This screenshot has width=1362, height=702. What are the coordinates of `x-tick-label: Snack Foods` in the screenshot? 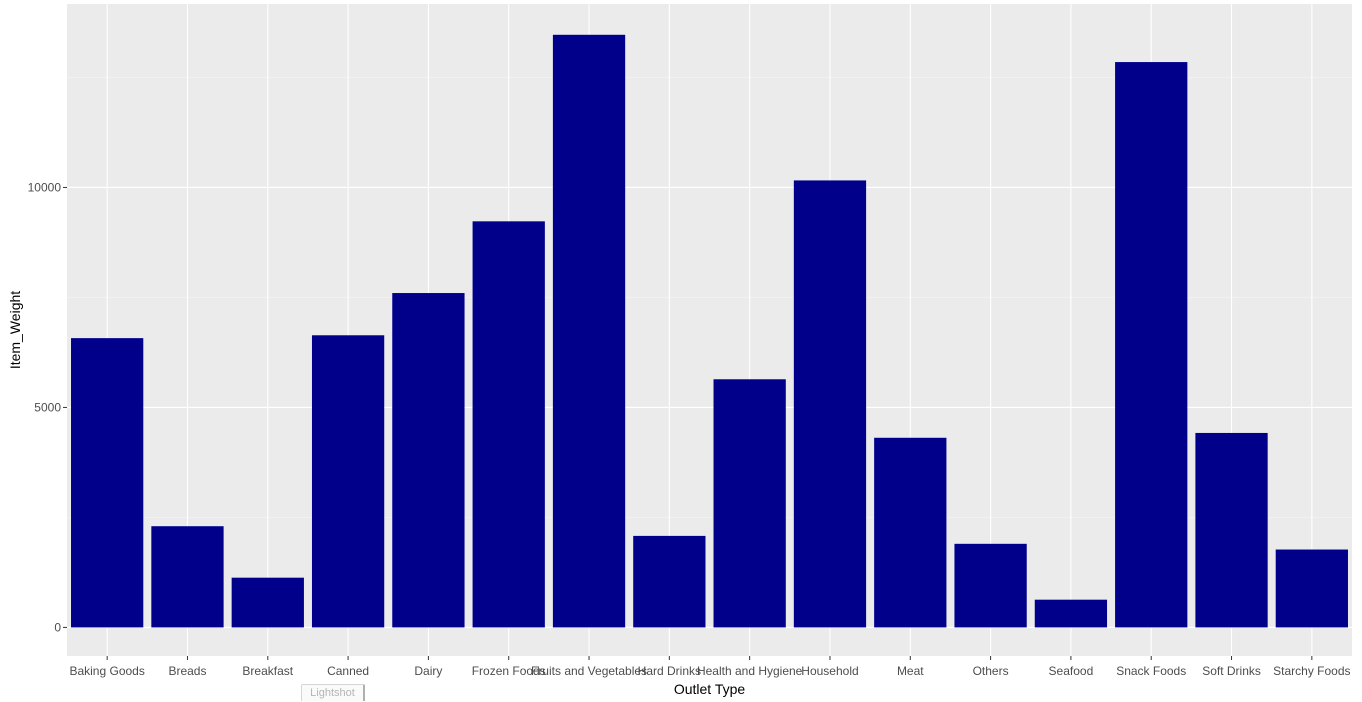 It's located at (1151, 671).